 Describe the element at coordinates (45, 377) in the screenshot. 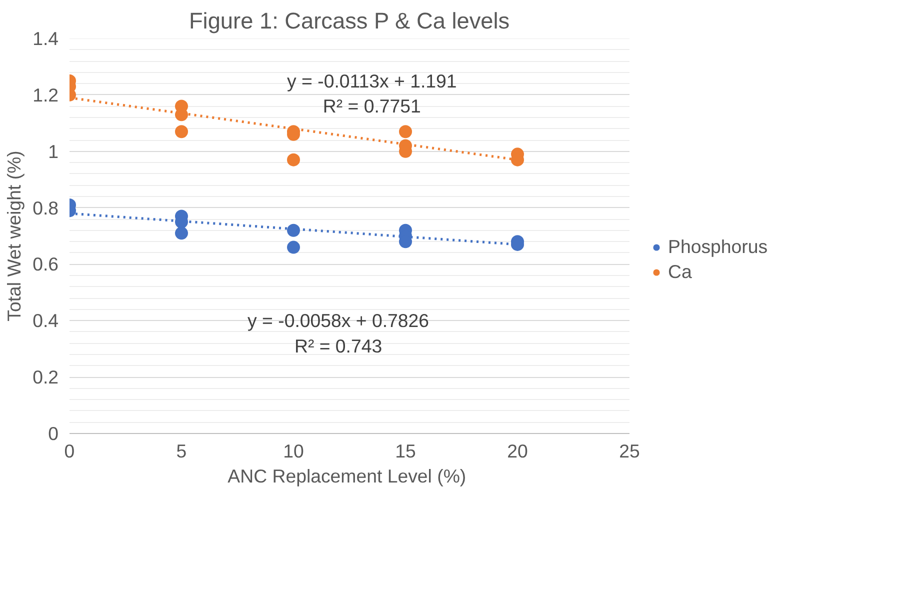

I see `y-tick-label: 0.2` at that location.